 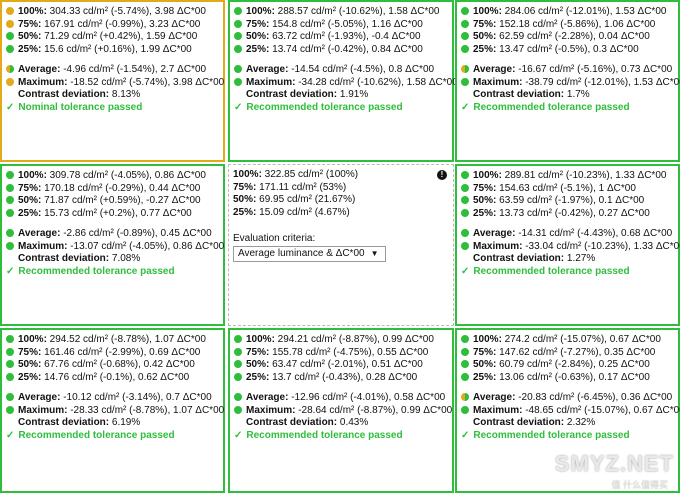 I want to click on measurement-row: 25%: 13.7 cd/m² (-0.43%), 0.28 ΔC*00, so click(x=341, y=378).